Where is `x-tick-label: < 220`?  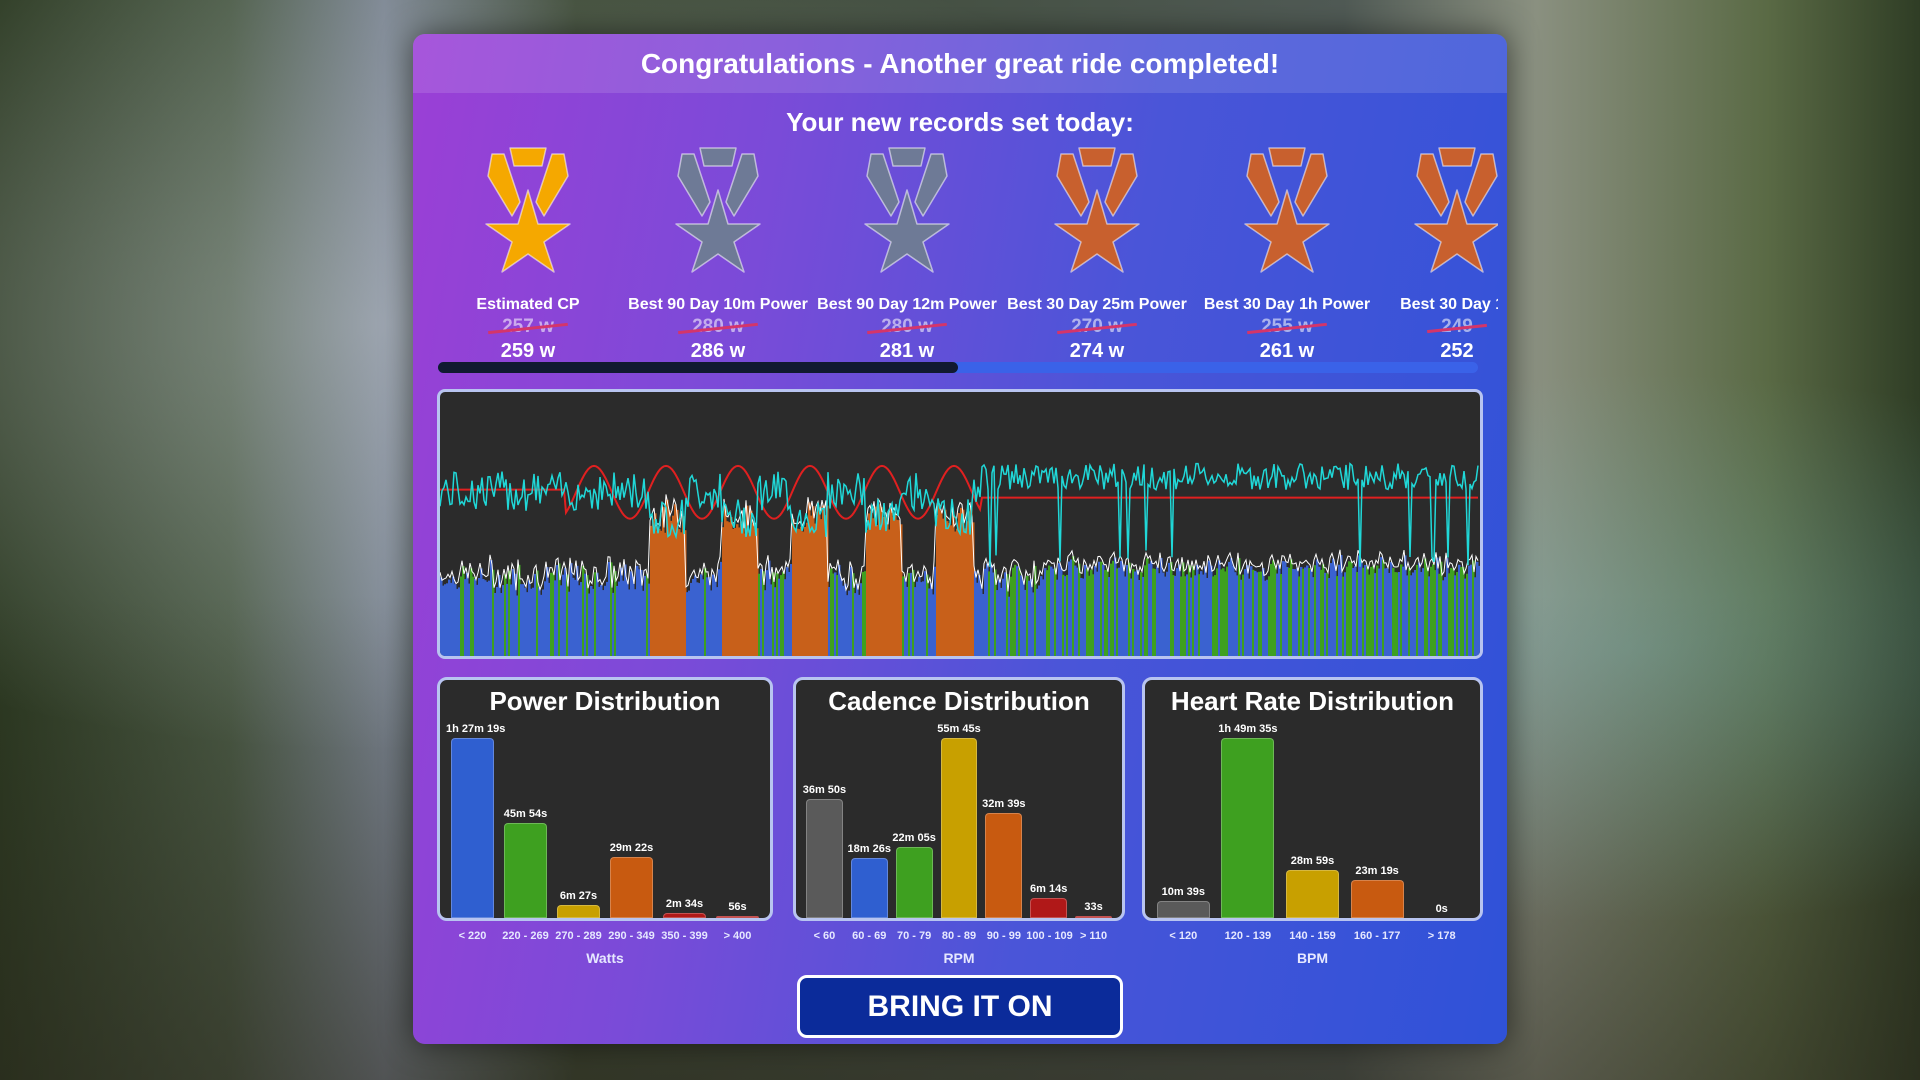 x-tick-label: < 220 is located at coordinates (472, 936).